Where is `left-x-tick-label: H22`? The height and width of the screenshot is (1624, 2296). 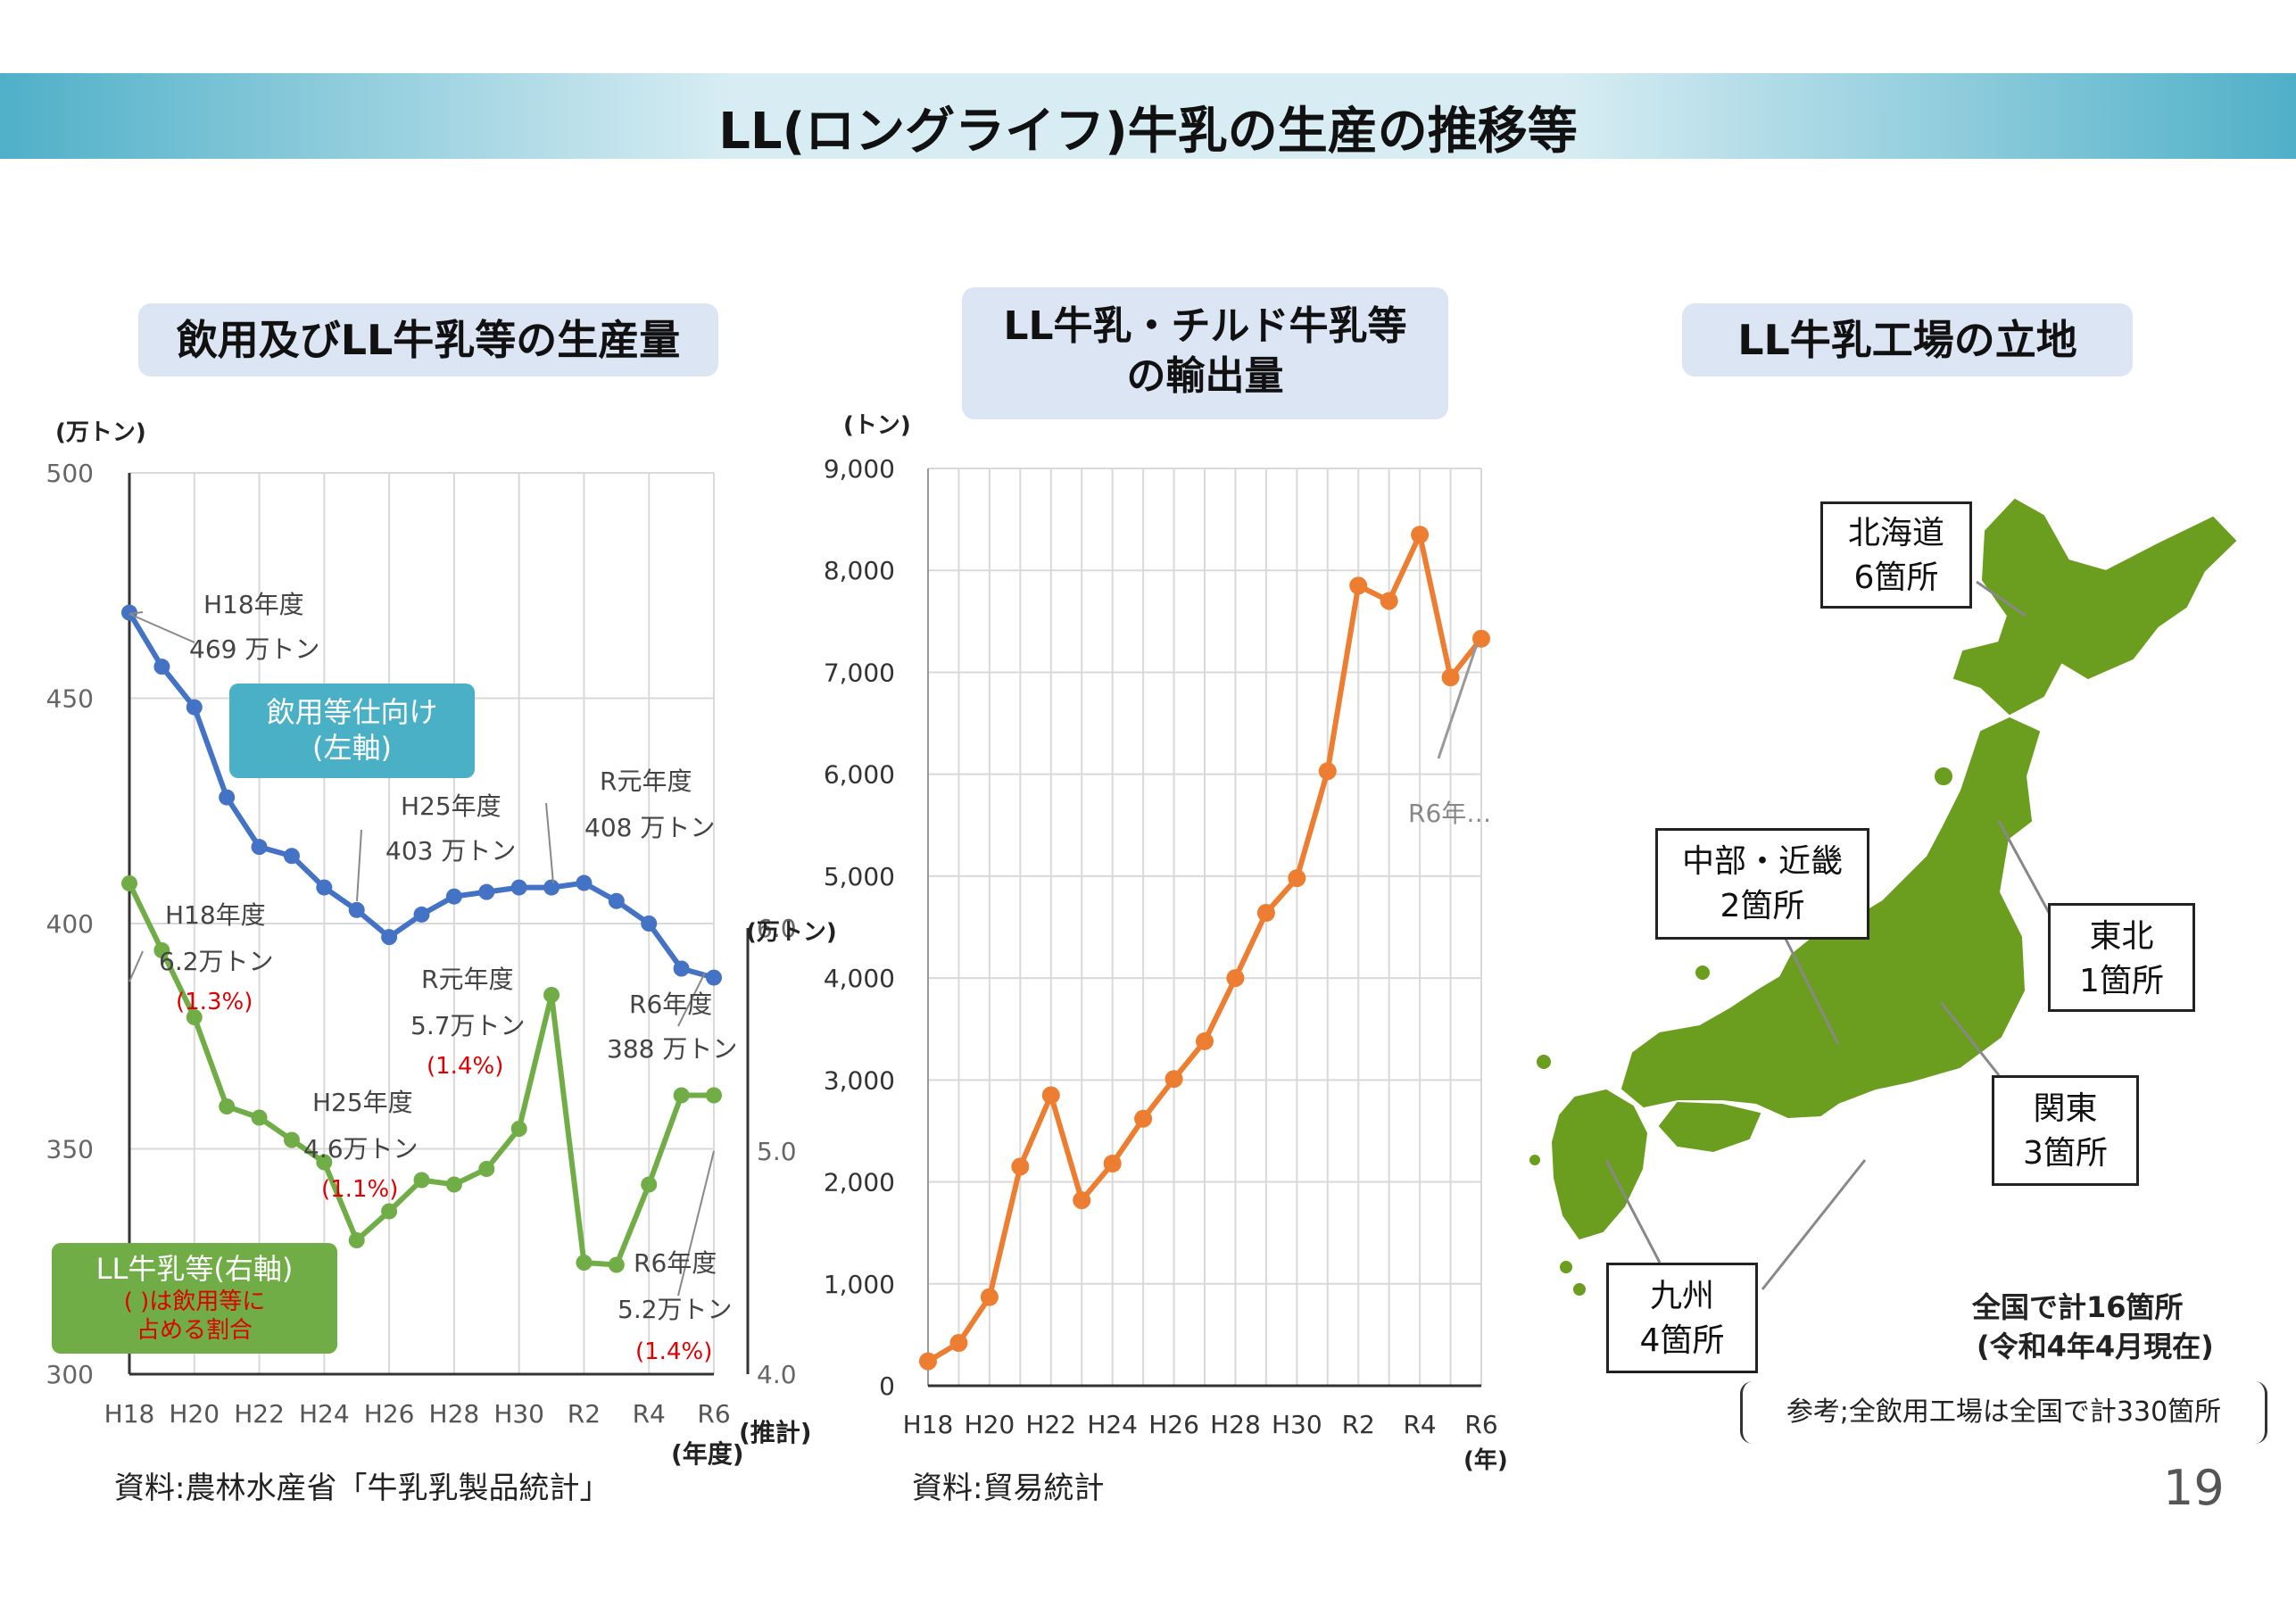 left-x-tick-label: H22 is located at coordinates (259, 1414).